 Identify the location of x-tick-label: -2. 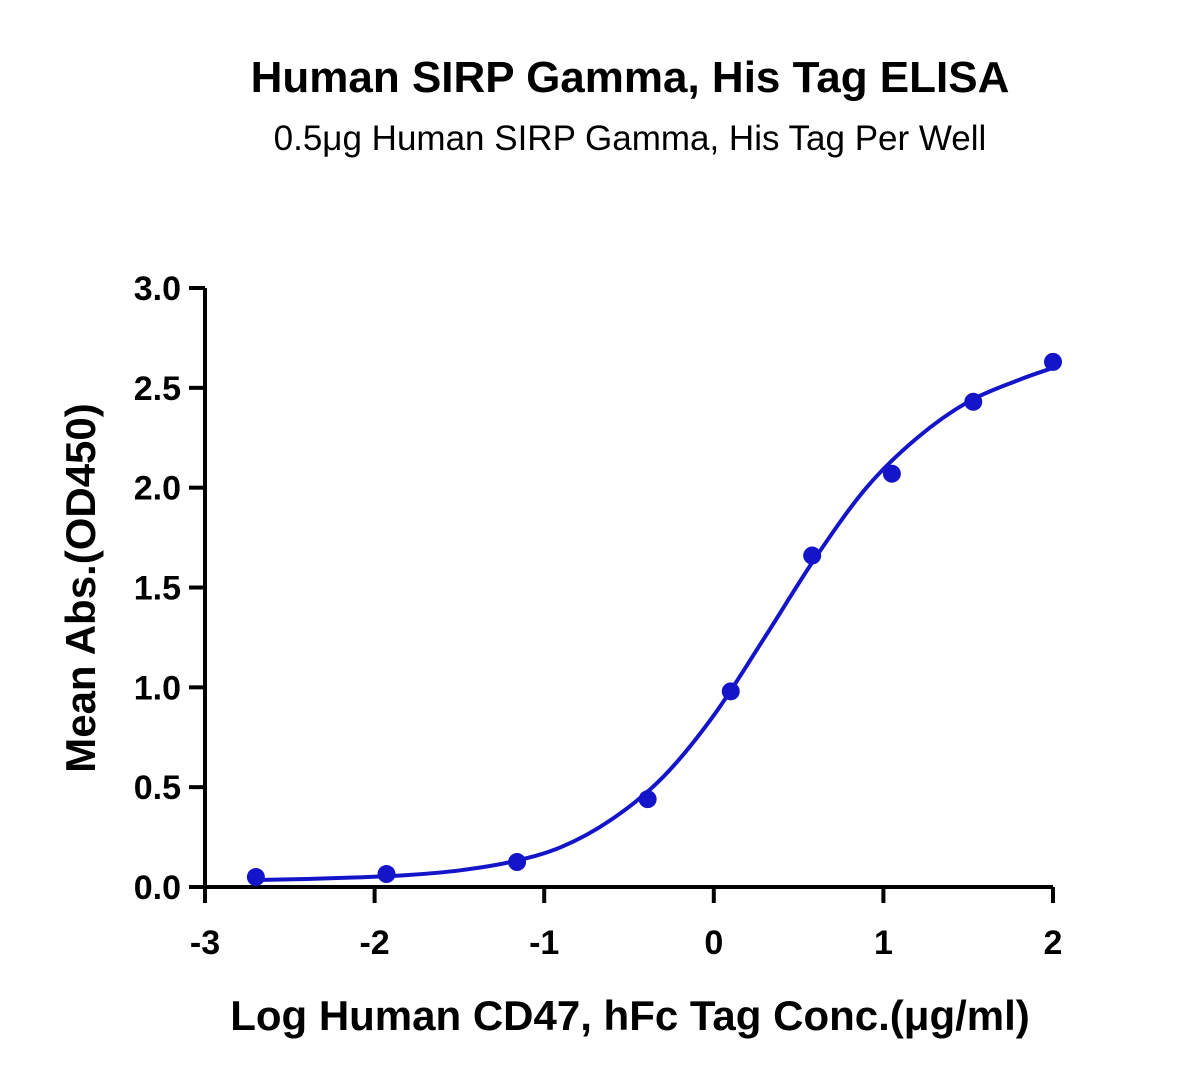
(374, 943).